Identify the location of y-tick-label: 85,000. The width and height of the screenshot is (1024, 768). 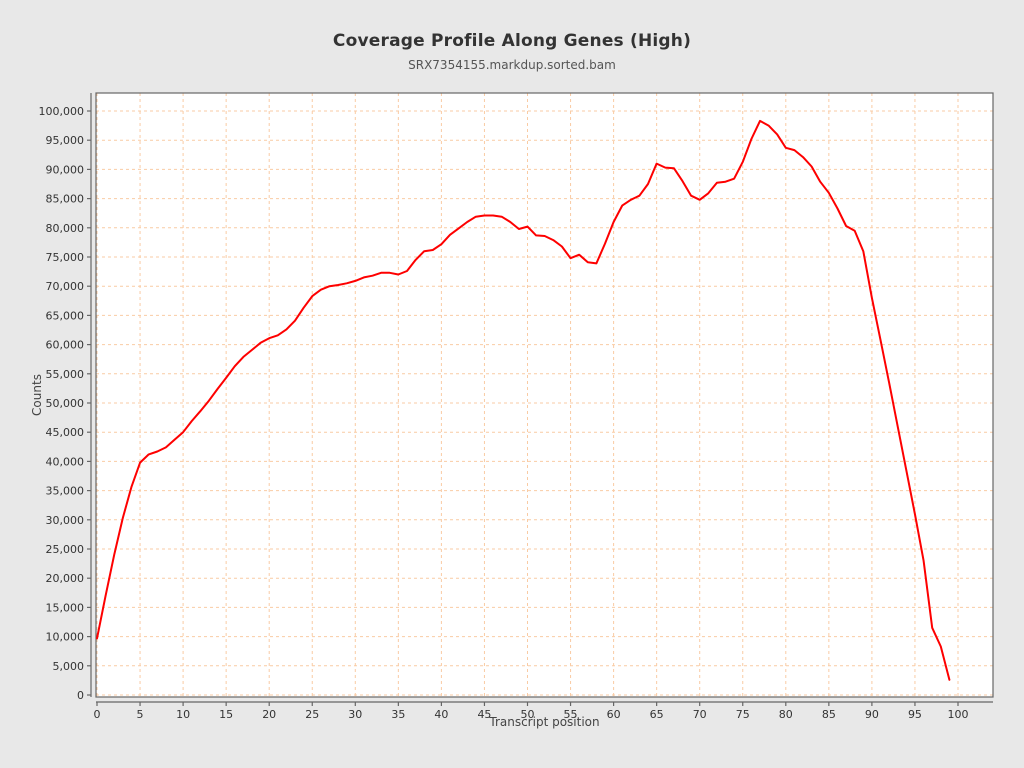
(65, 199).